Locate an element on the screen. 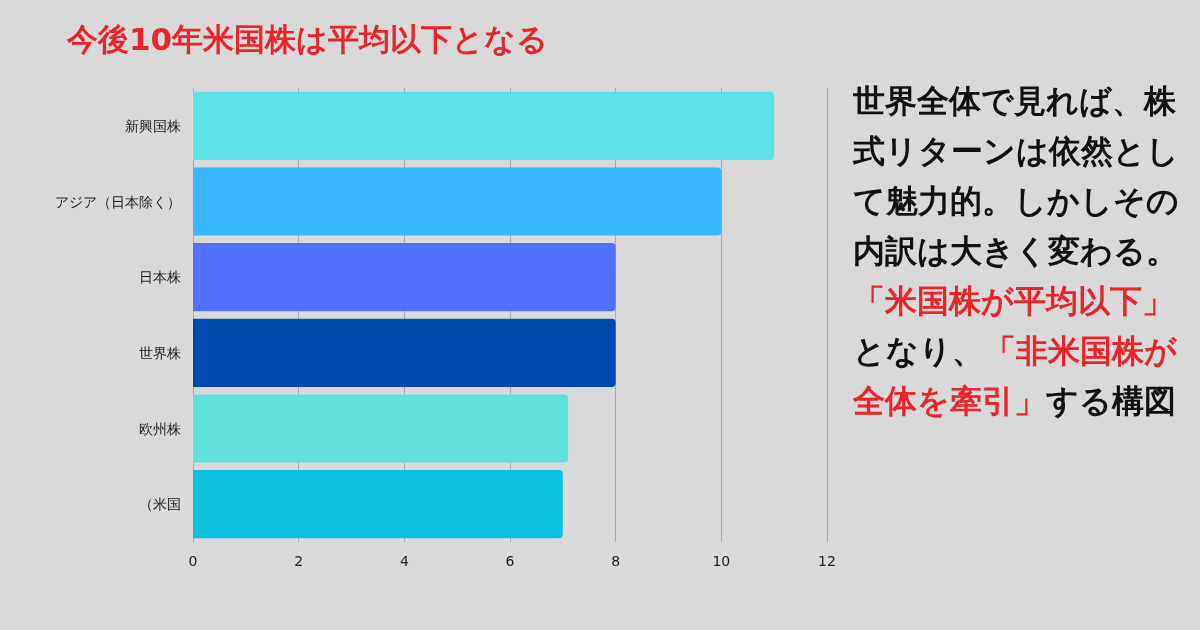  x-tick-label: 8 is located at coordinates (616, 561).